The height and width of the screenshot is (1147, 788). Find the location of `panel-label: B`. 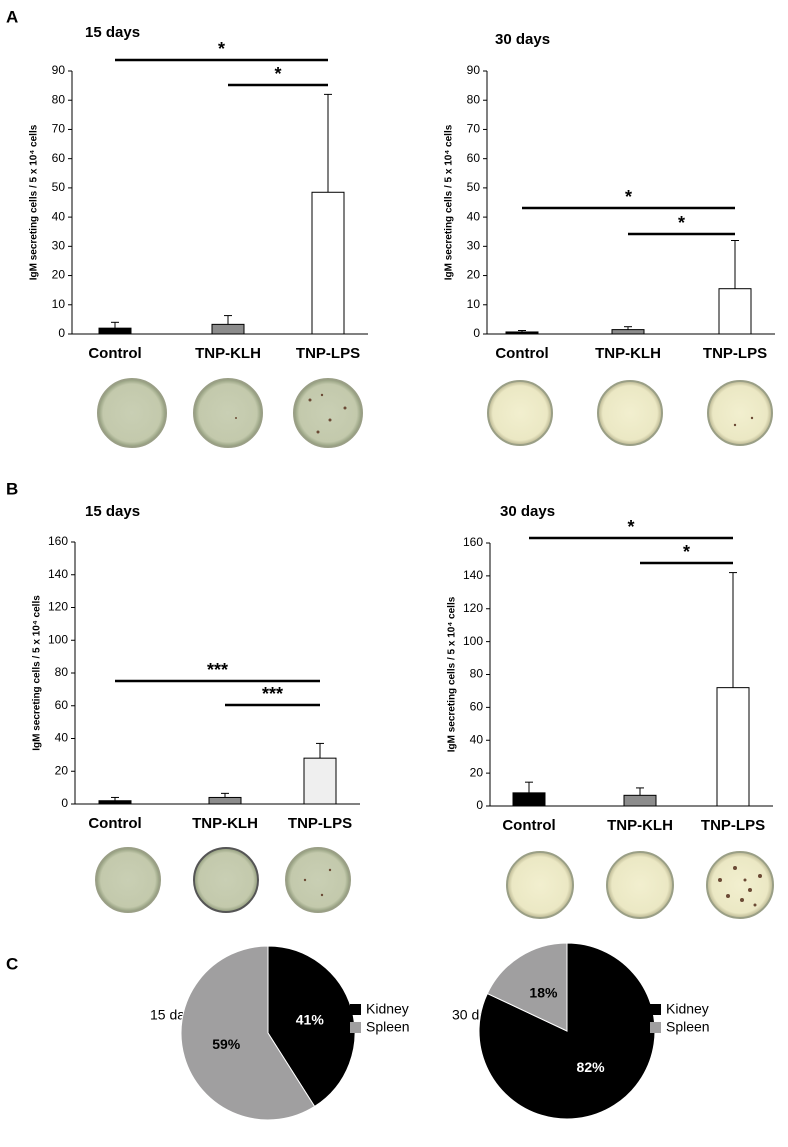

panel-label: B is located at coordinates (12, 488).